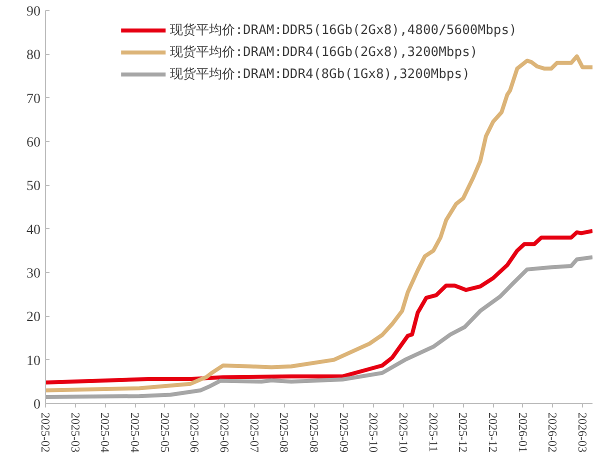 Image resolution: width=596 pixels, height=455 pixels. I want to click on x-tick-label: 2025-07, so click(254, 432).